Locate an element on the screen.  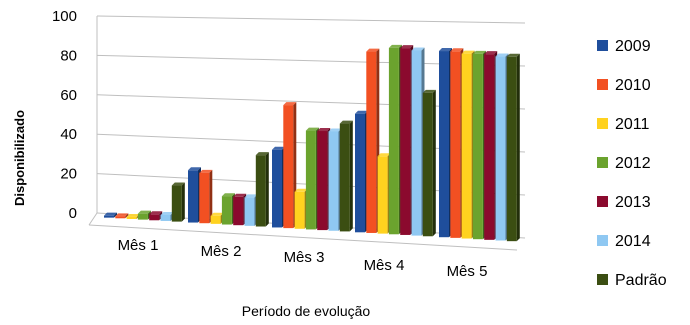
legend-item: 2011 is located at coordinates (623, 124).